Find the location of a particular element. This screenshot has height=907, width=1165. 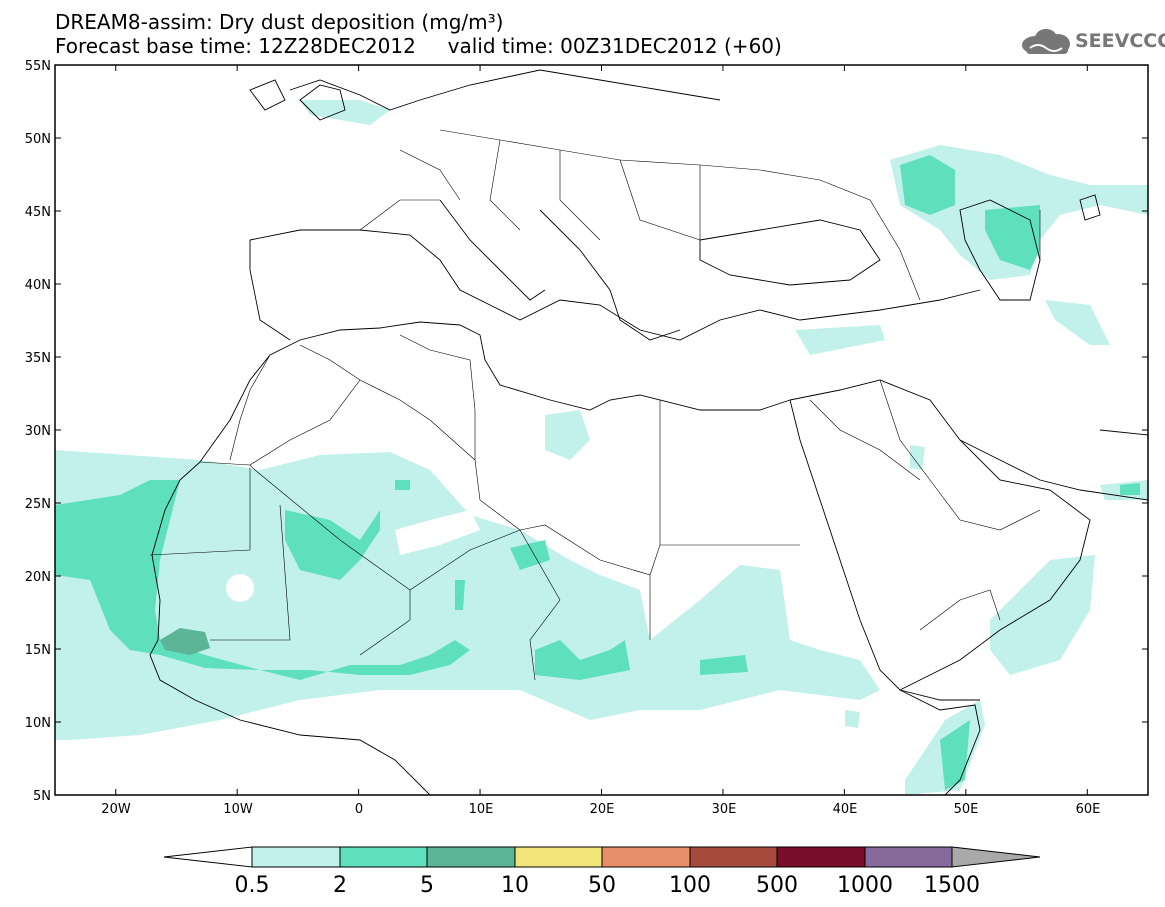

colorbar-left-arrow is located at coordinates (208, 857).